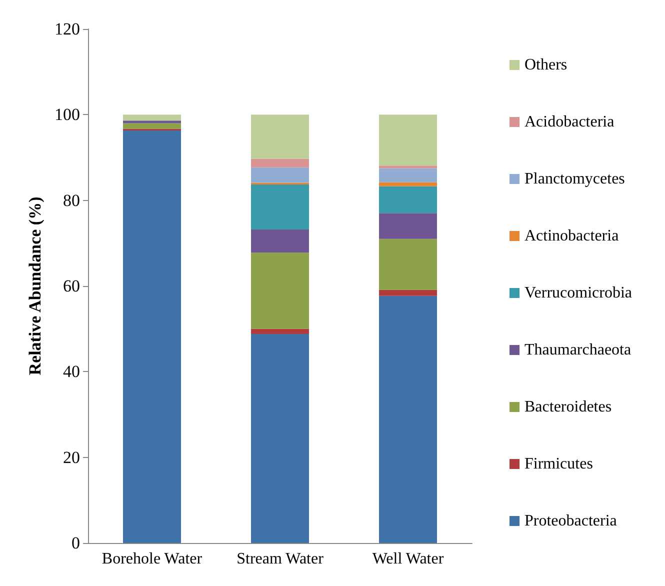  What do you see at coordinates (568, 407) in the screenshot?
I see `legend-label: Bacteroidetes` at bounding box center [568, 407].